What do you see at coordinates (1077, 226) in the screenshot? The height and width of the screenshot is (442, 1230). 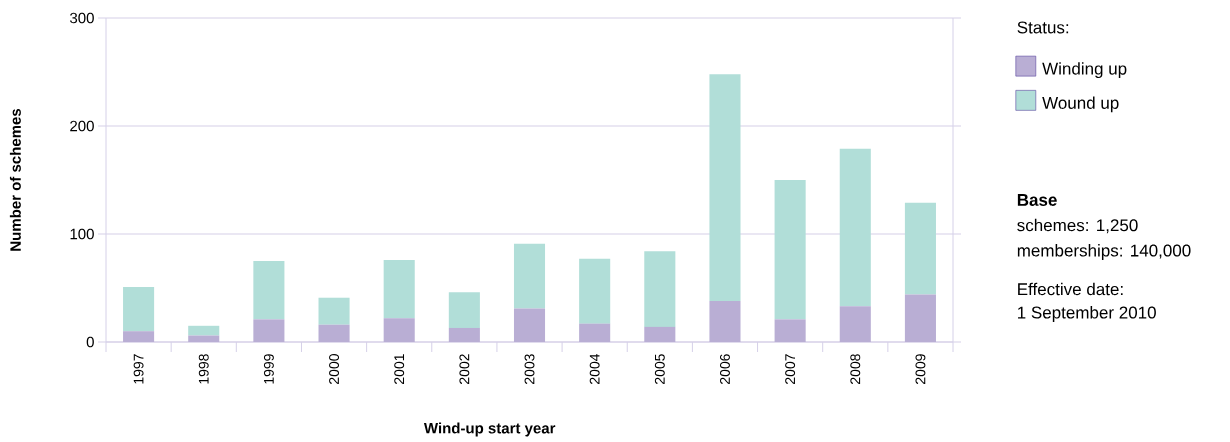 I see `text: schemes: 1,250` at bounding box center [1077, 226].